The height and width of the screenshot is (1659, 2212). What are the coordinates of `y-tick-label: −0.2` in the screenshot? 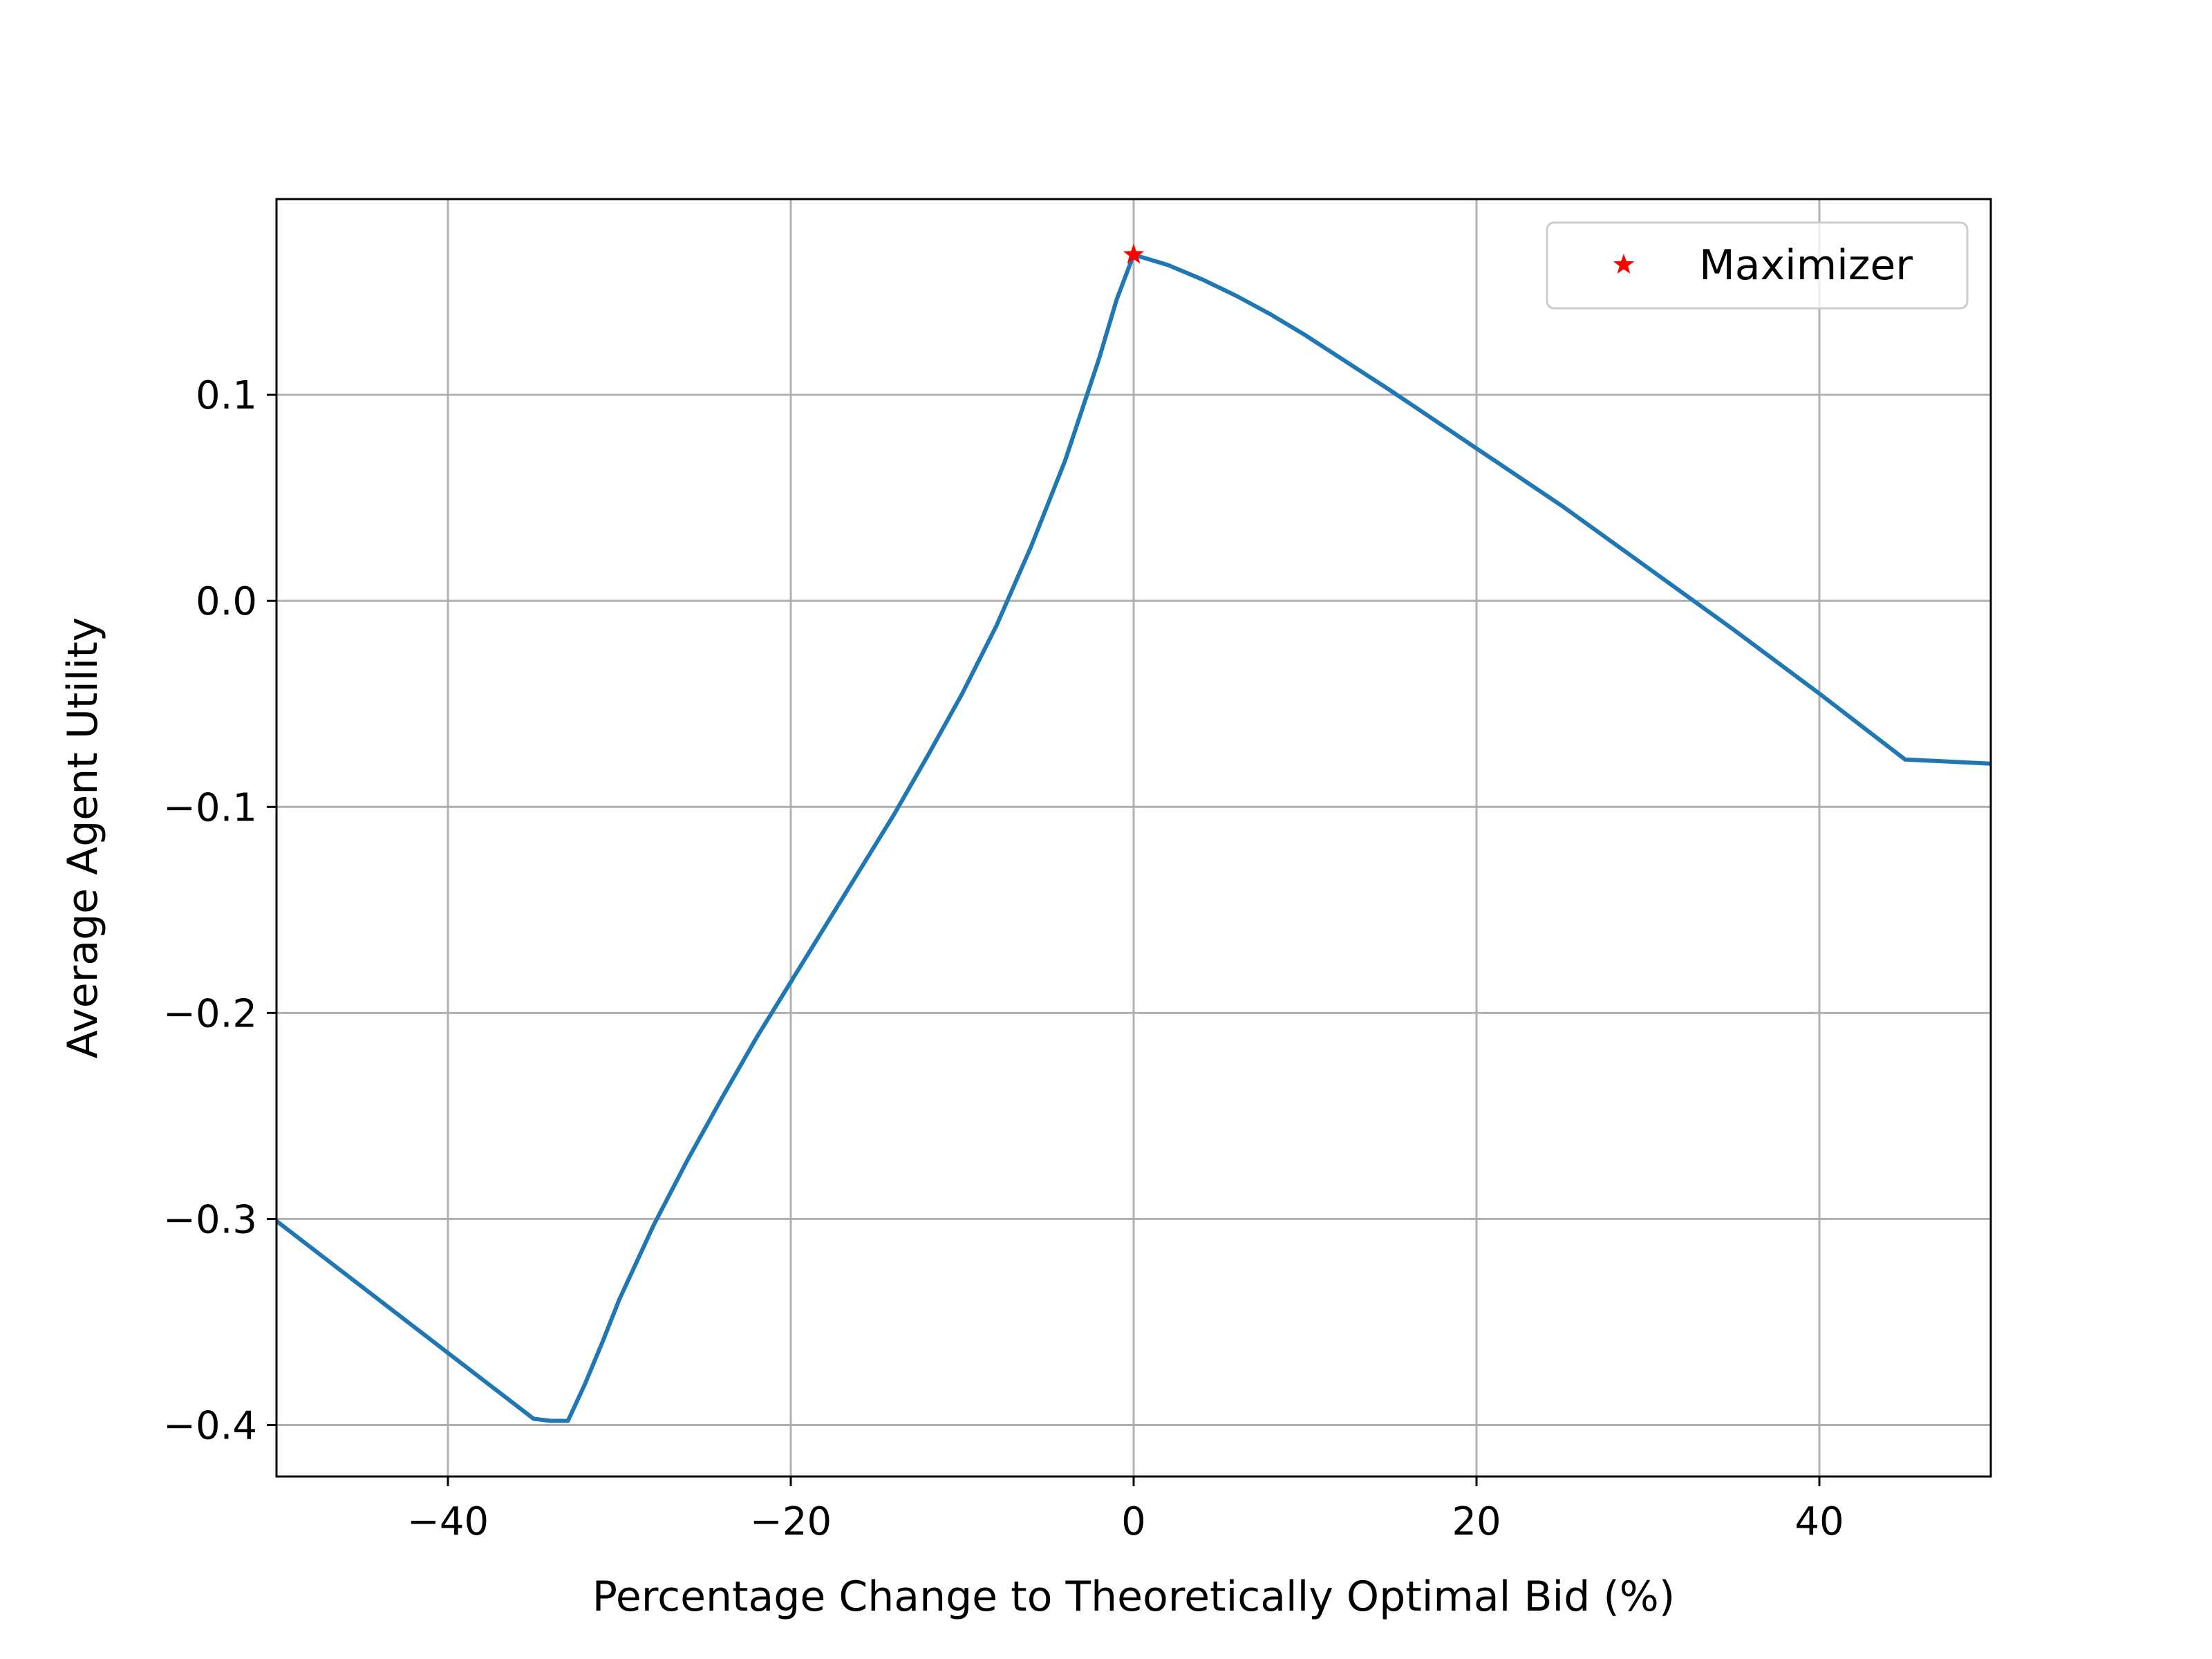 It's located at (210, 1013).